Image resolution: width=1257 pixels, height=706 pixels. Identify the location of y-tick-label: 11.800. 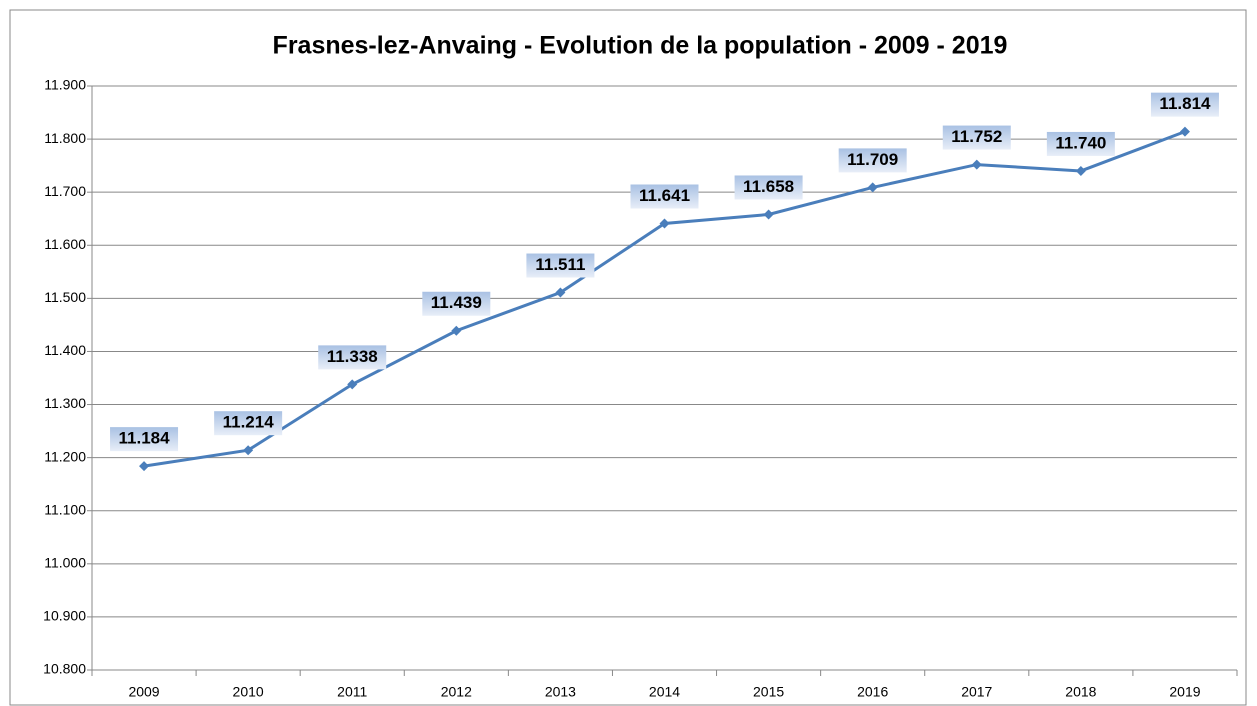
(65, 138).